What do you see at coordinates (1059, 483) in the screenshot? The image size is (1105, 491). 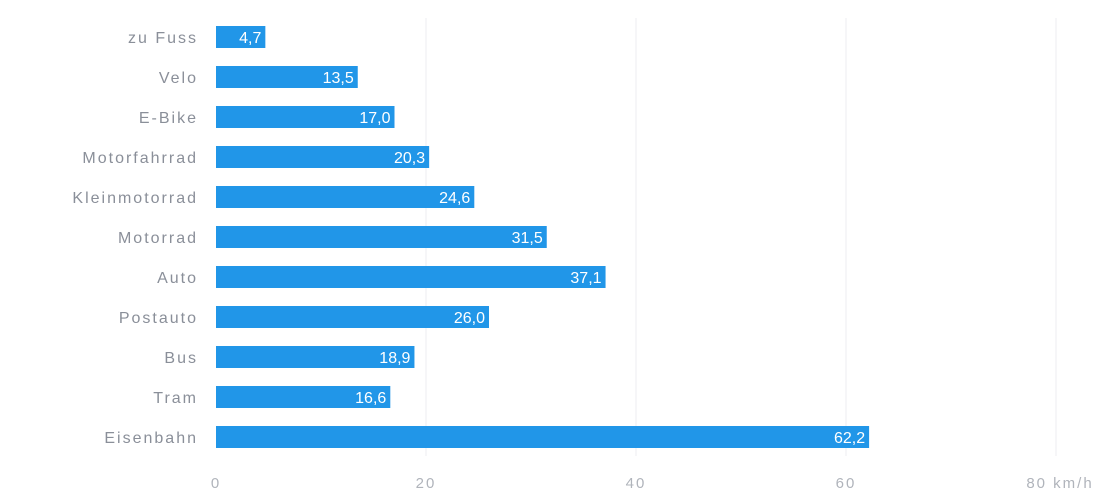 I see `x-tick-label: 80 km/h` at bounding box center [1059, 483].